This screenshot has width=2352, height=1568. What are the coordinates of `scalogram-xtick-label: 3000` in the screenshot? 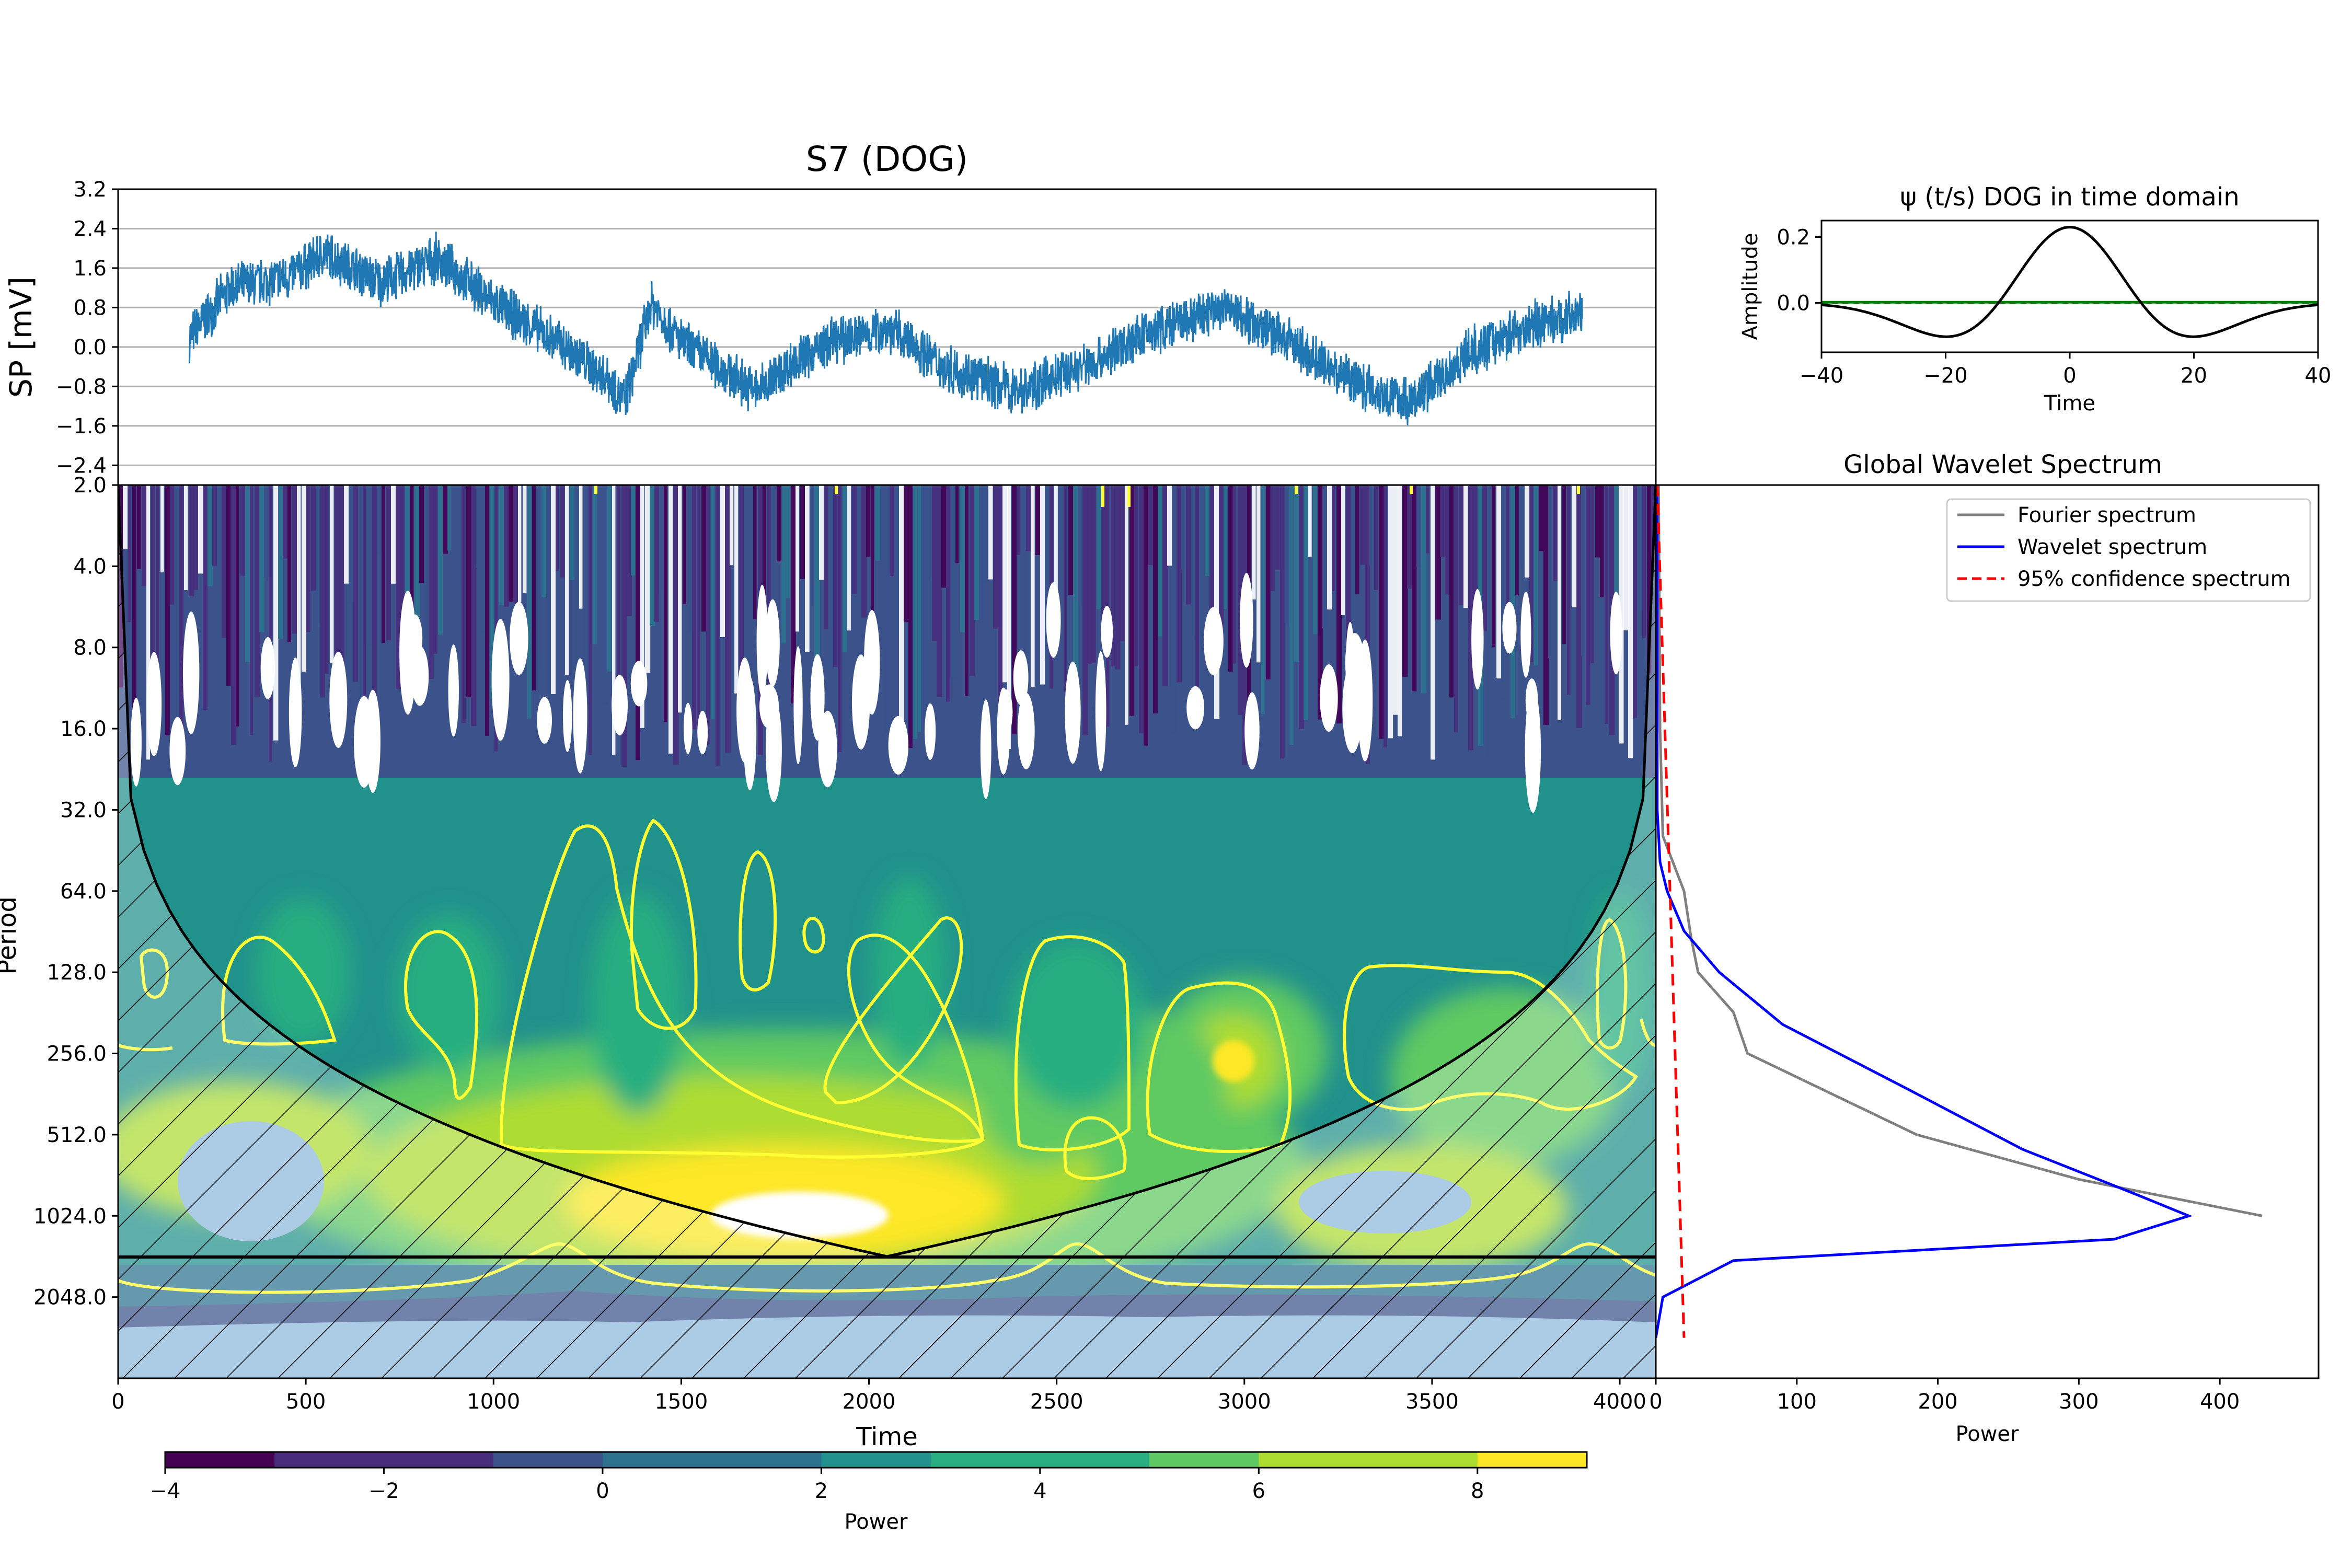 It's located at (1244, 1402).